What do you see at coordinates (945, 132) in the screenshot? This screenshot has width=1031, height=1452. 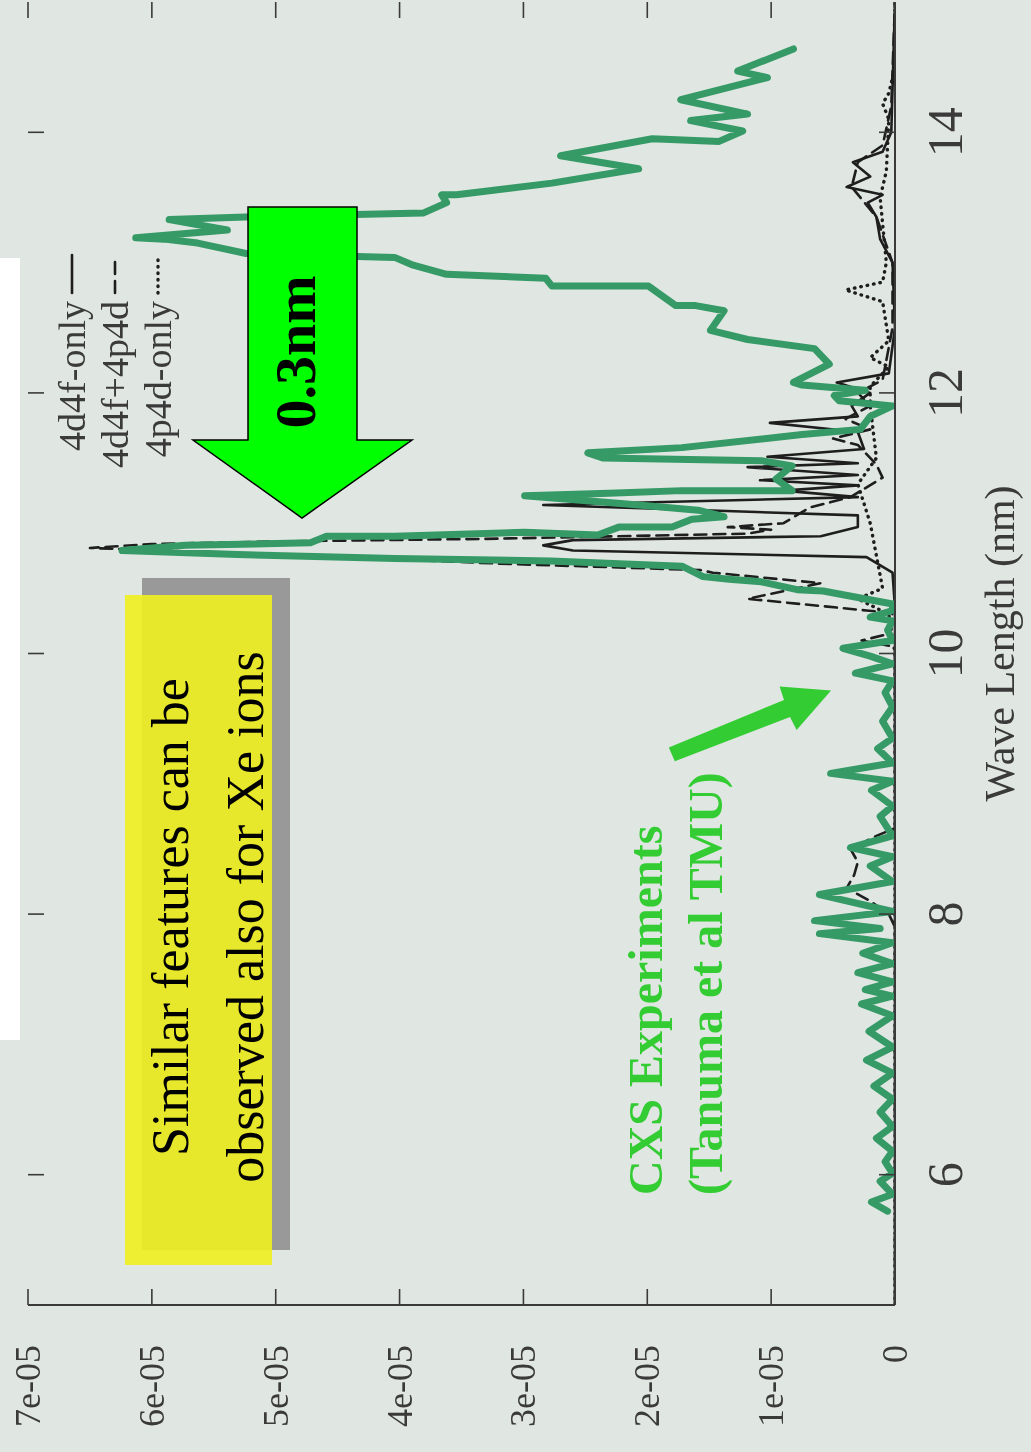 I see `y-tick-label: 14` at bounding box center [945, 132].